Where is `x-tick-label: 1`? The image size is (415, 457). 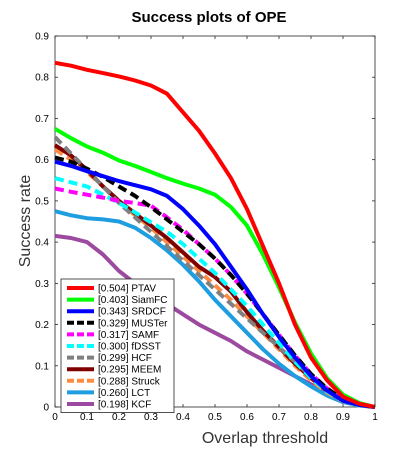 x-tick-label: 1 is located at coordinates (375, 417).